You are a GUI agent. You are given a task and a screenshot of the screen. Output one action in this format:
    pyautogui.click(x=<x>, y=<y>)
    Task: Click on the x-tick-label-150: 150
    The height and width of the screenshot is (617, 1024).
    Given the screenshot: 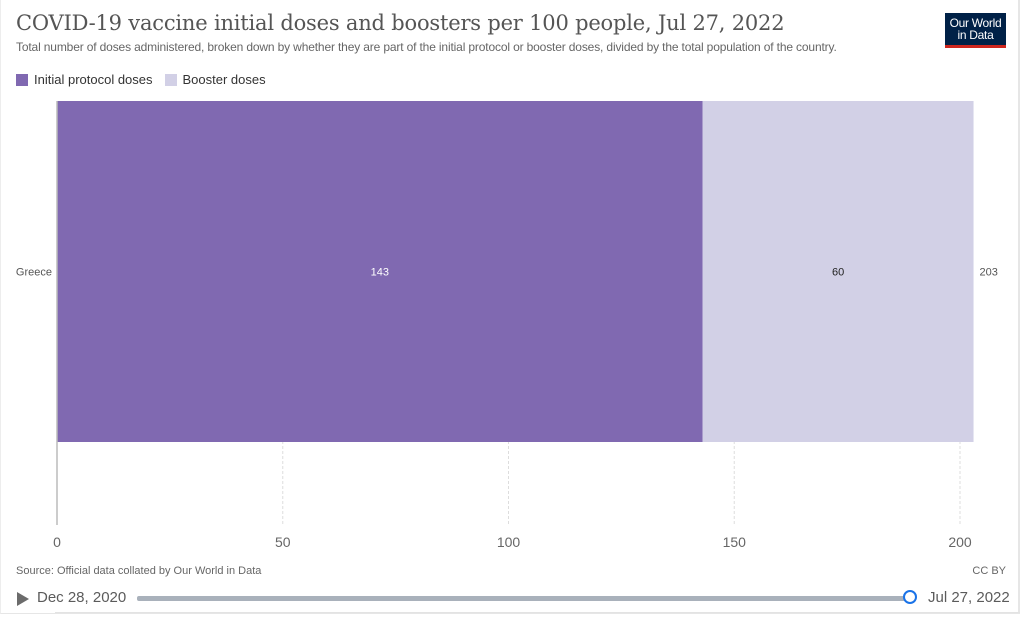 What is the action you would take?
    pyautogui.click(x=735, y=542)
    